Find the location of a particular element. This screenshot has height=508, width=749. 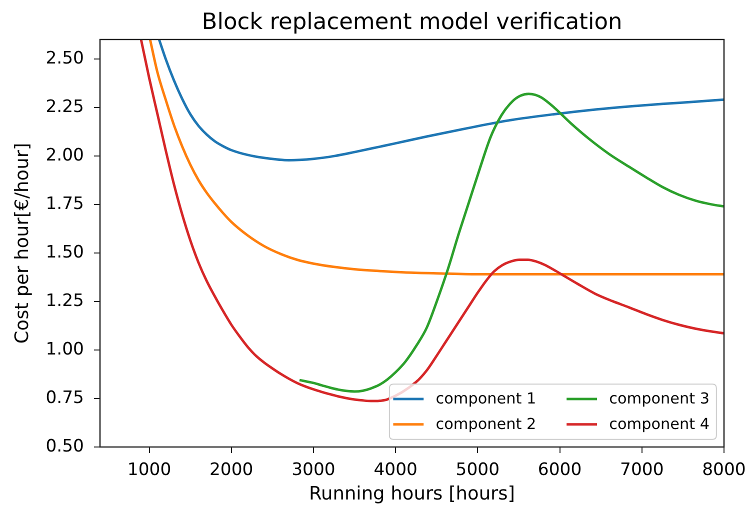

x-tick-label: 8000 is located at coordinates (724, 470).